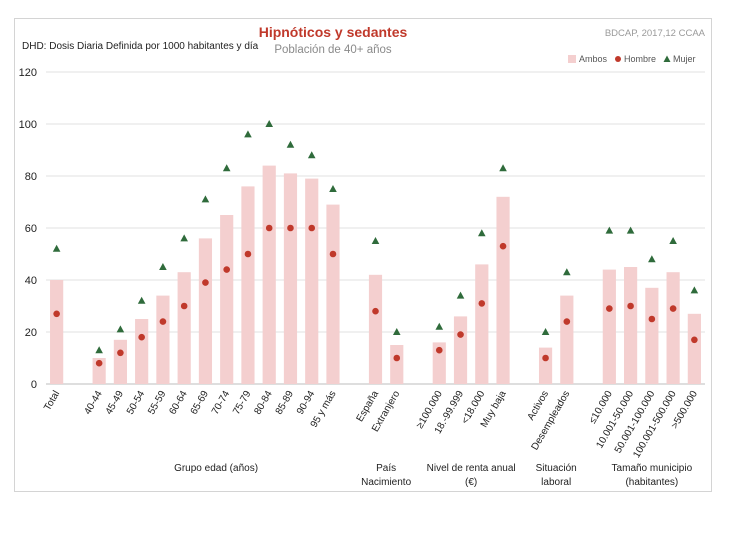 Image resolution: width=734 pixels, height=543 pixels. I want to click on x-tick-label: 75-79, so click(242, 403).